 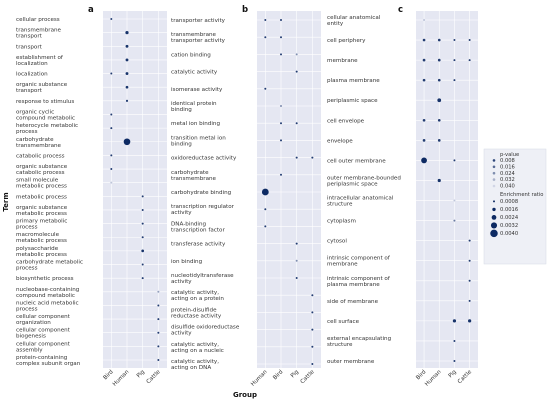 I want to click on panel-c-dot-cattle-cell-surface, so click(x=470, y=321).